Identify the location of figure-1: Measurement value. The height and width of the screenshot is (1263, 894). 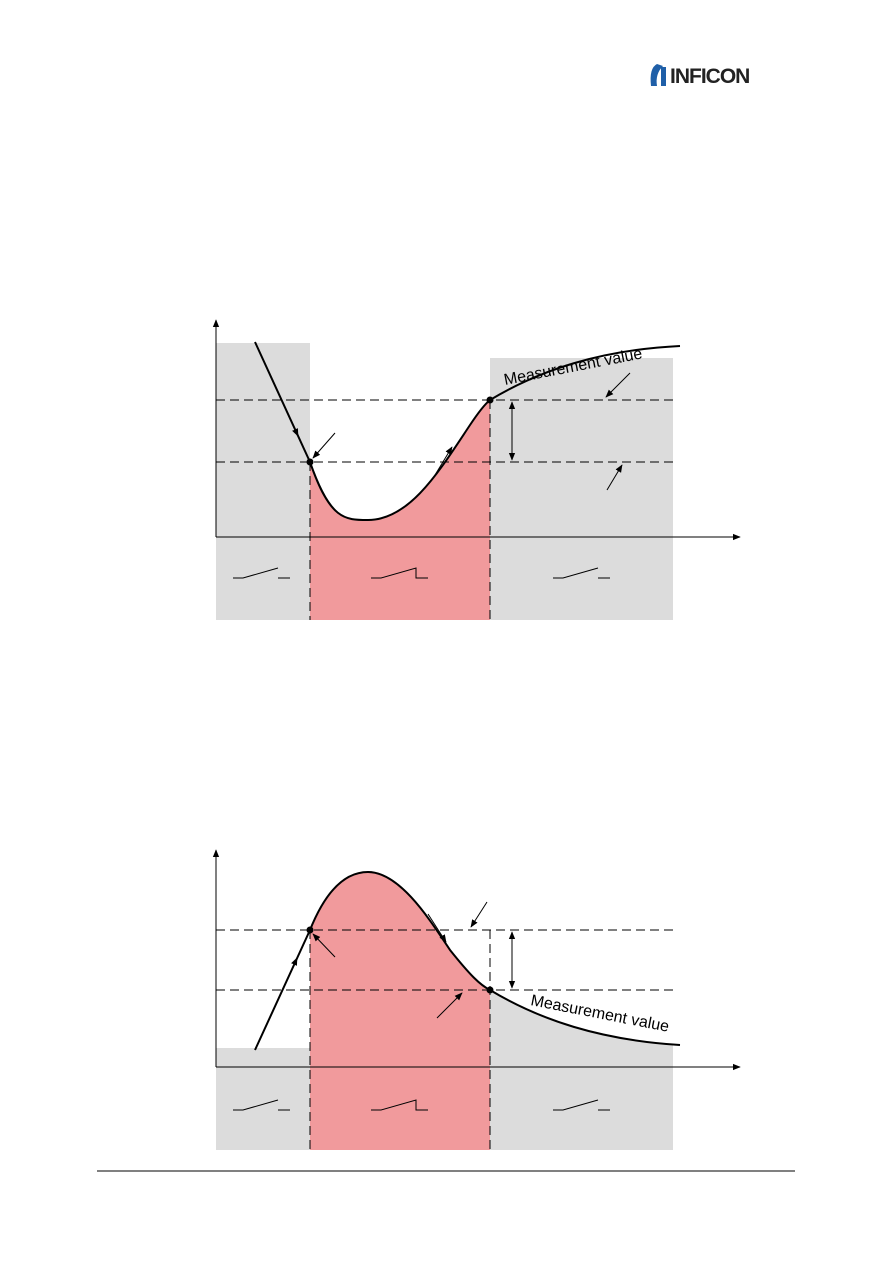
(476, 469).